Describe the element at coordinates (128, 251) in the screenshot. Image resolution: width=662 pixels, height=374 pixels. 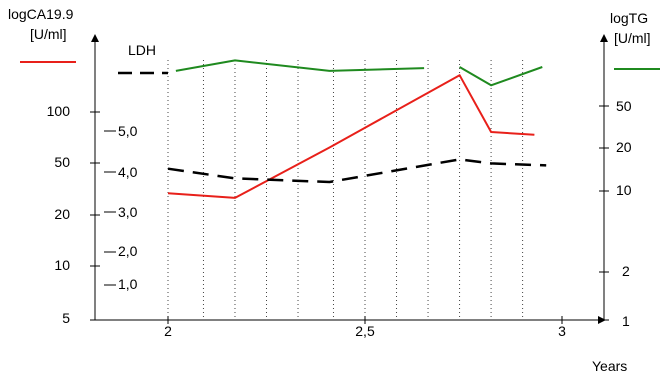
I see `ldh-tick-label: 2,0` at that location.